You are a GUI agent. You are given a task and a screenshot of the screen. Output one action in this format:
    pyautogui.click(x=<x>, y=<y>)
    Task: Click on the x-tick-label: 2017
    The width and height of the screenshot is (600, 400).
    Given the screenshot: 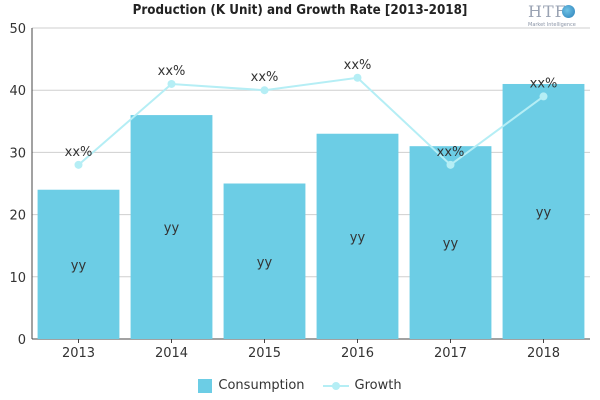 What is the action you would take?
    pyautogui.click(x=450, y=353)
    